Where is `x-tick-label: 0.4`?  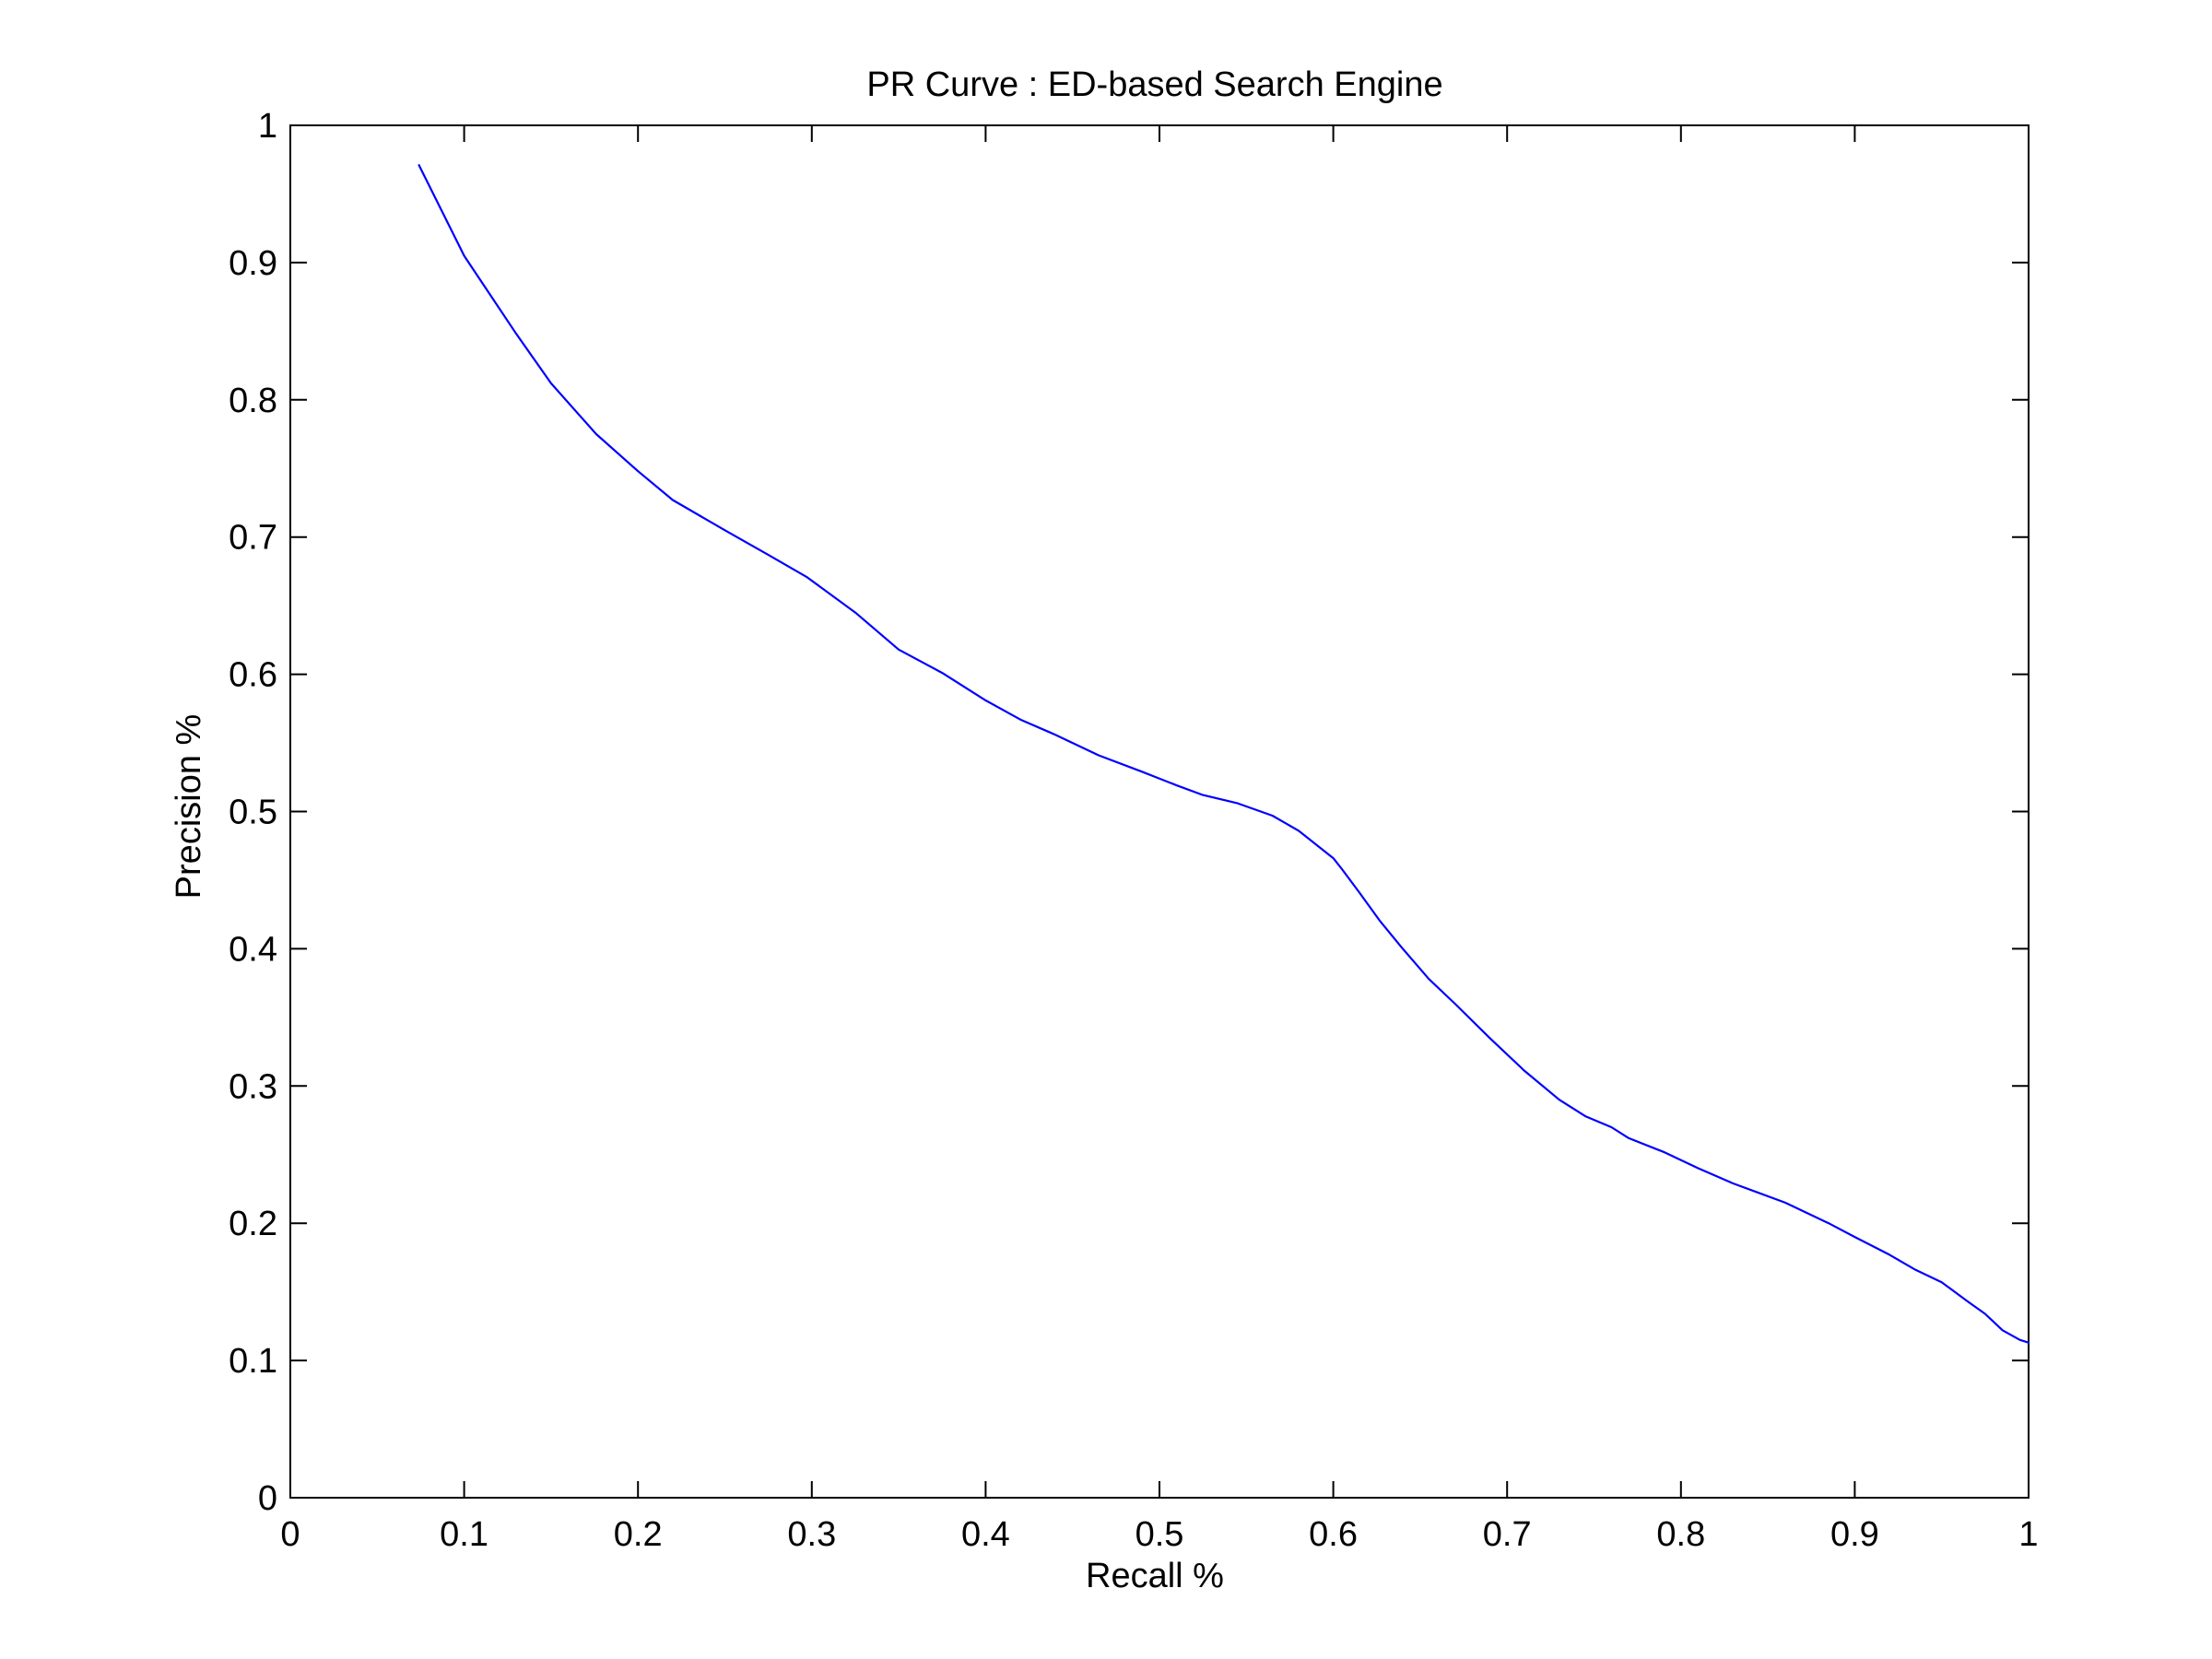 x-tick-label: 0.4 is located at coordinates (985, 1534).